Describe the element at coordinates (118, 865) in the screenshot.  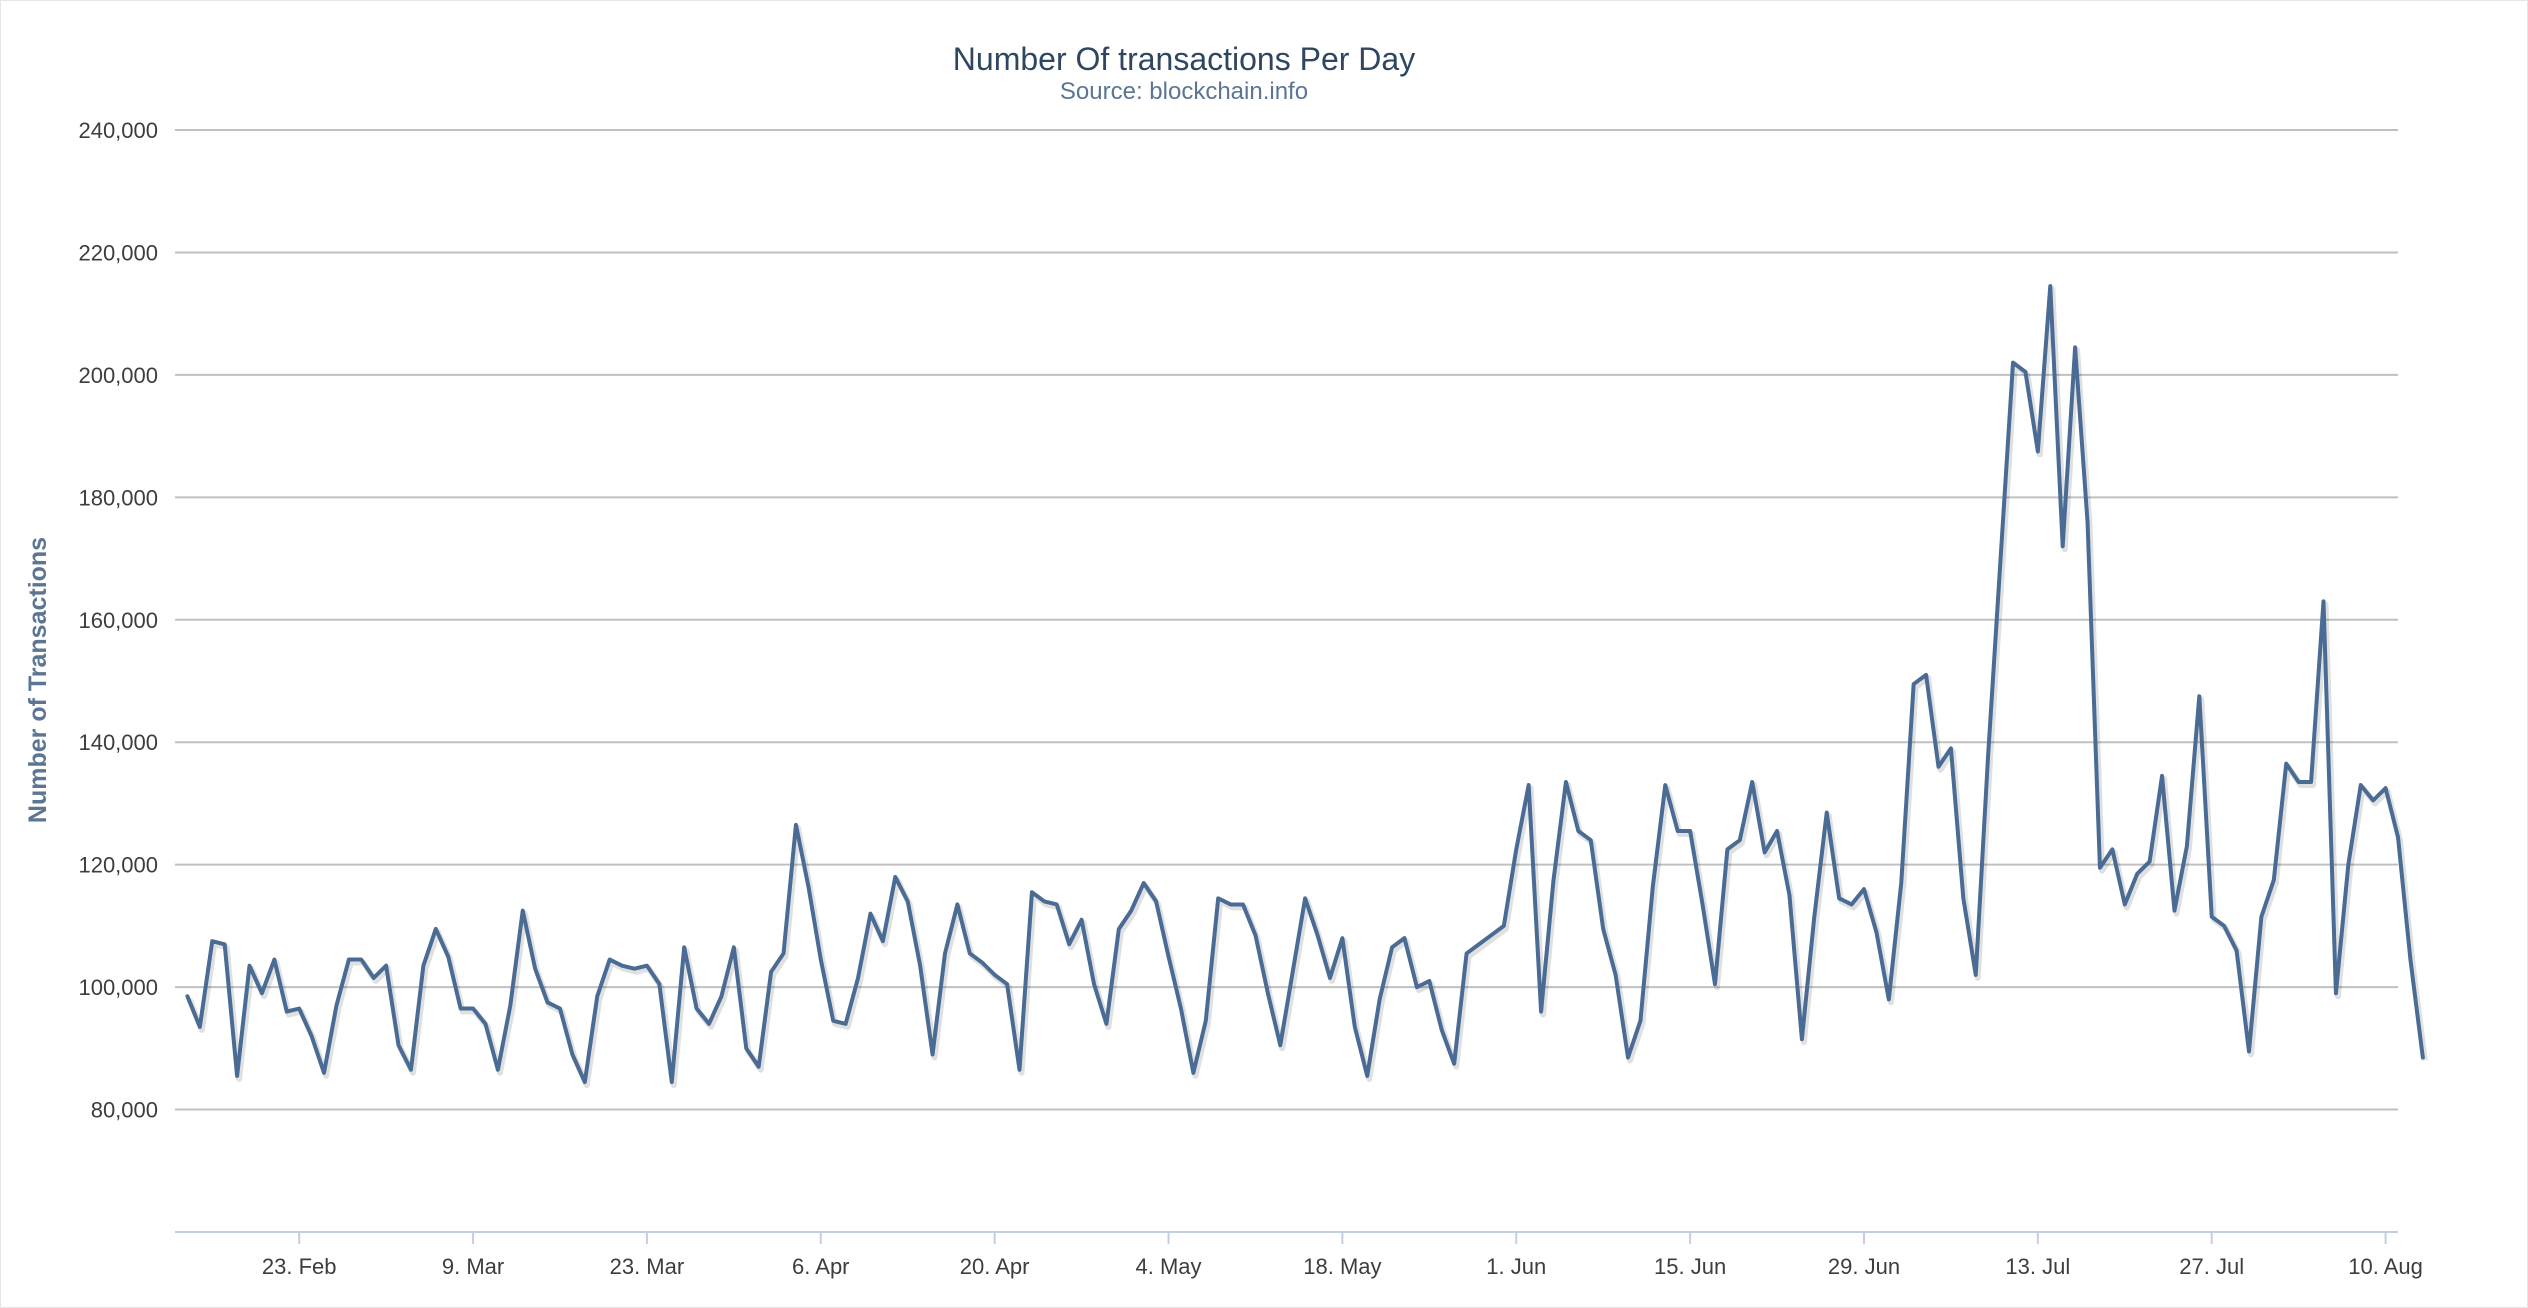
I see `y-tick-label: 120,000` at that location.